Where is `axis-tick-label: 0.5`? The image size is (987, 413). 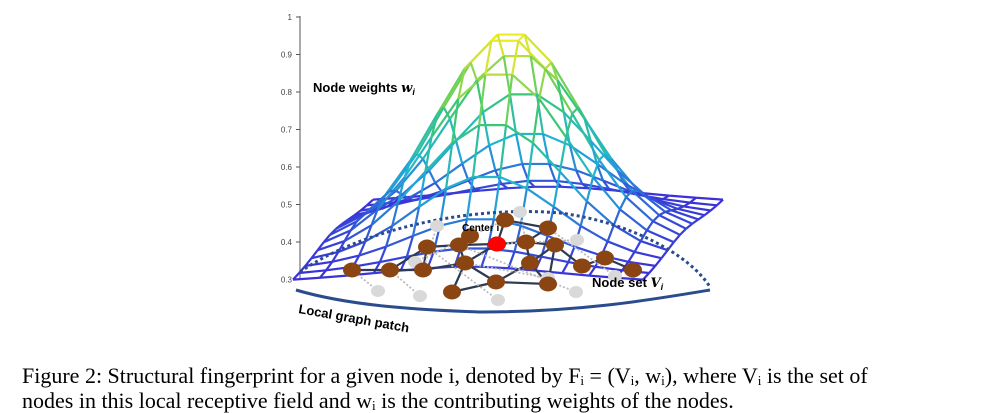
axis-tick-label: 0.5 is located at coordinates (287, 205).